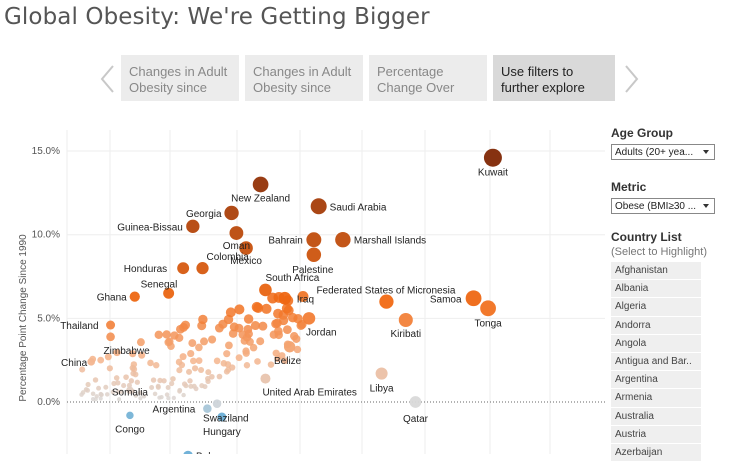 This screenshot has height=462, width=736. What do you see at coordinates (656, 398) in the screenshot?
I see `country-list-item: Armenia` at bounding box center [656, 398].